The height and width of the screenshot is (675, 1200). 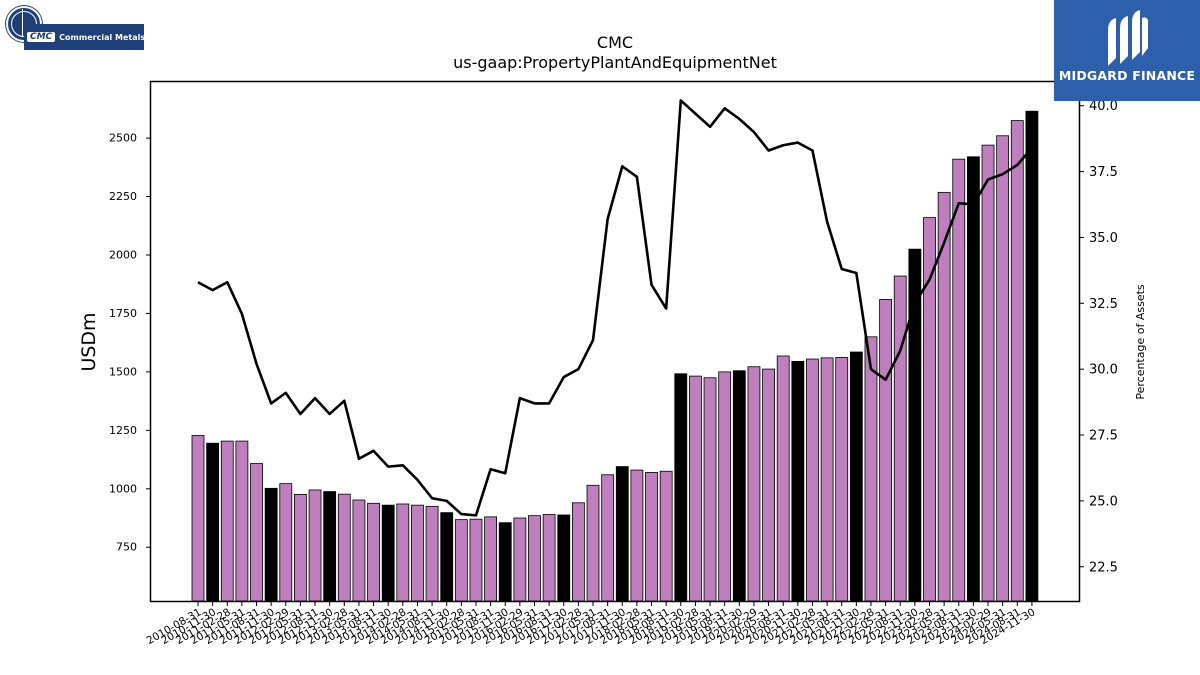 I want to click on cmc-logo-bar: CMC Commercial Metals, so click(x=85, y=37).